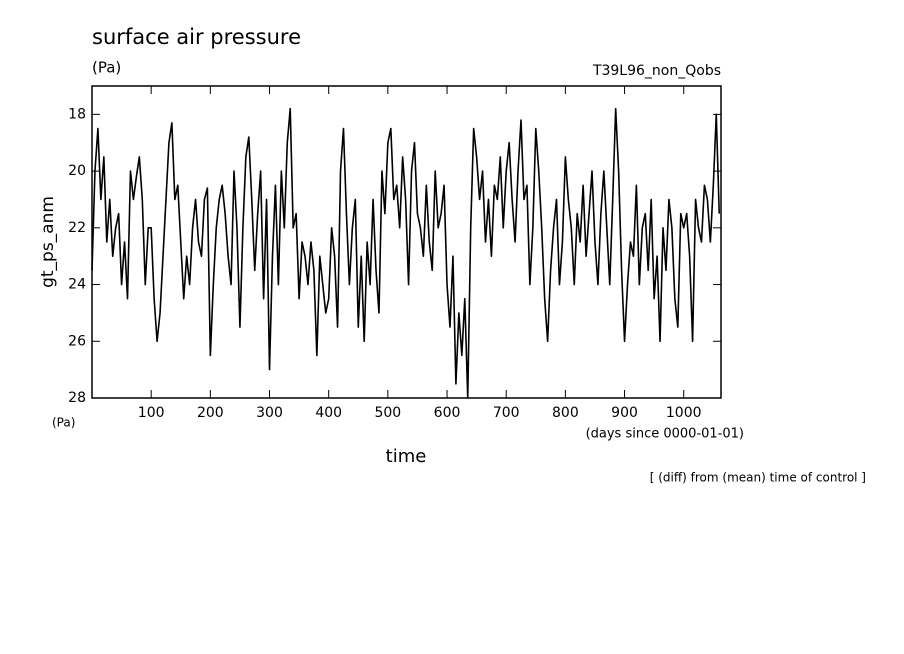 This screenshot has height=654, width=904. Describe the element at coordinates (77, 341) in the screenshot. I see `y-tick-label: 26` at that location.